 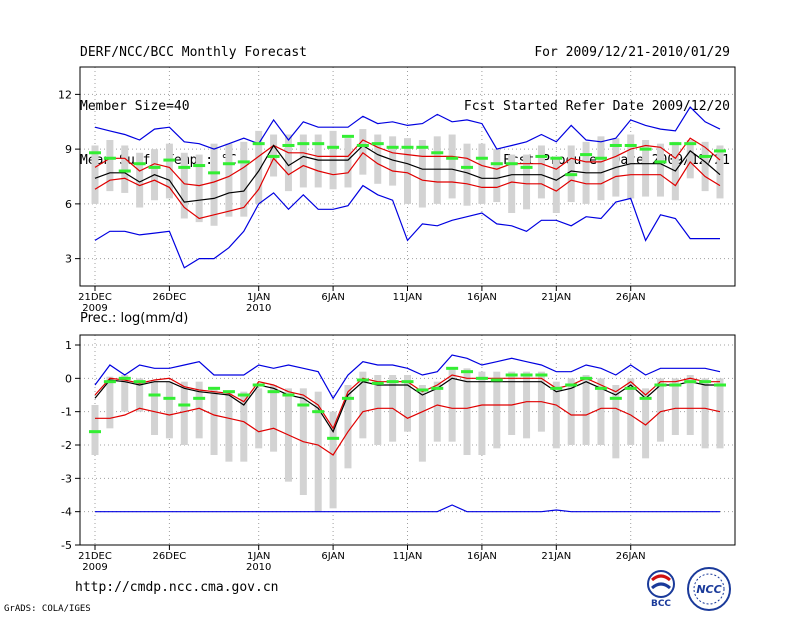 What do you see at coordinates (332, 556) in the screenshot?
I see `x-tick-label: 6JAN` at bounding box center [332, 556].